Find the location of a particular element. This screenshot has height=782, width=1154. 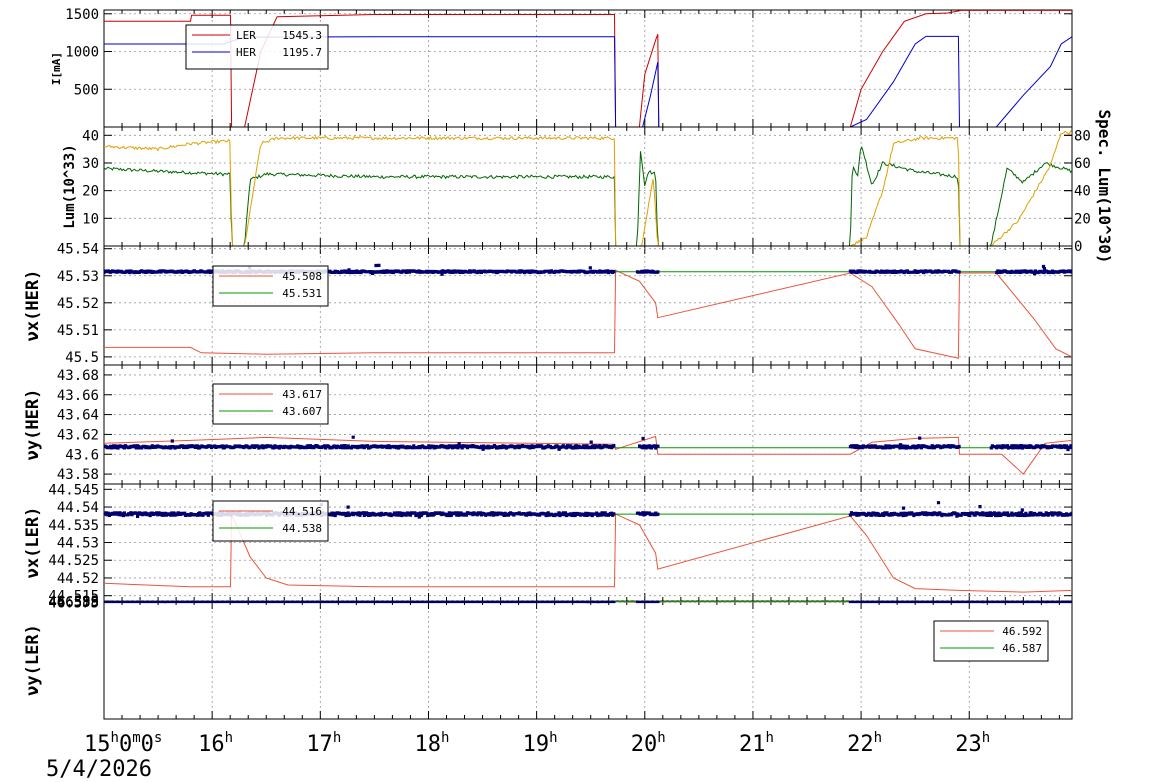

date-label: 5/4/2026 is located at coordinates (99, 769).